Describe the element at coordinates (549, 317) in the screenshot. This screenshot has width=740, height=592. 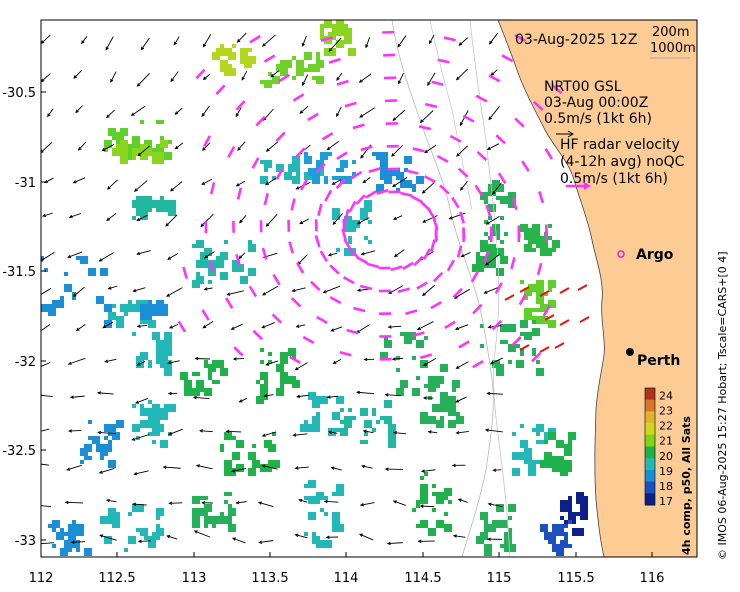
I see `coastal-vector` at that location.